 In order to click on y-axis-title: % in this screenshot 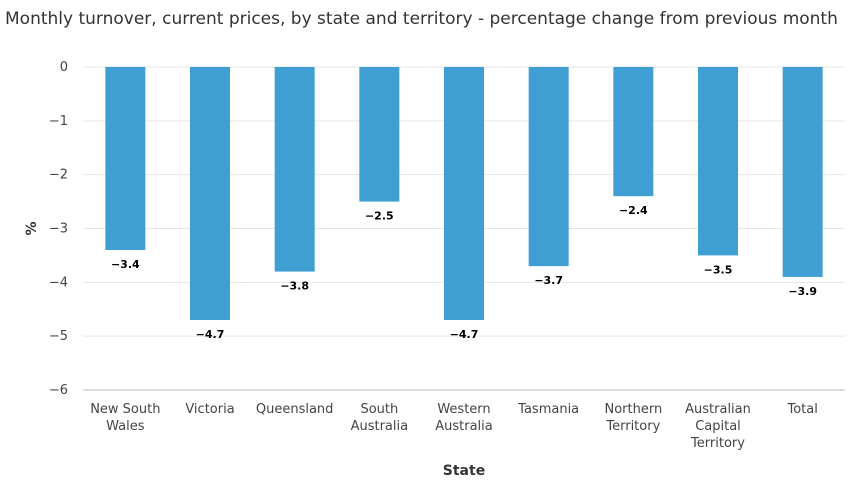, I will do `click(32, 228)`.